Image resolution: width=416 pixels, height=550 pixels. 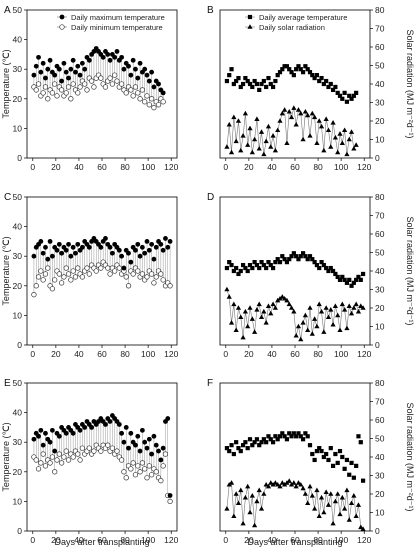 What do you see at coordinates (272, 540) in the screenshot?
I see `x-tick-label: 40` at bounding box center [272, 540].